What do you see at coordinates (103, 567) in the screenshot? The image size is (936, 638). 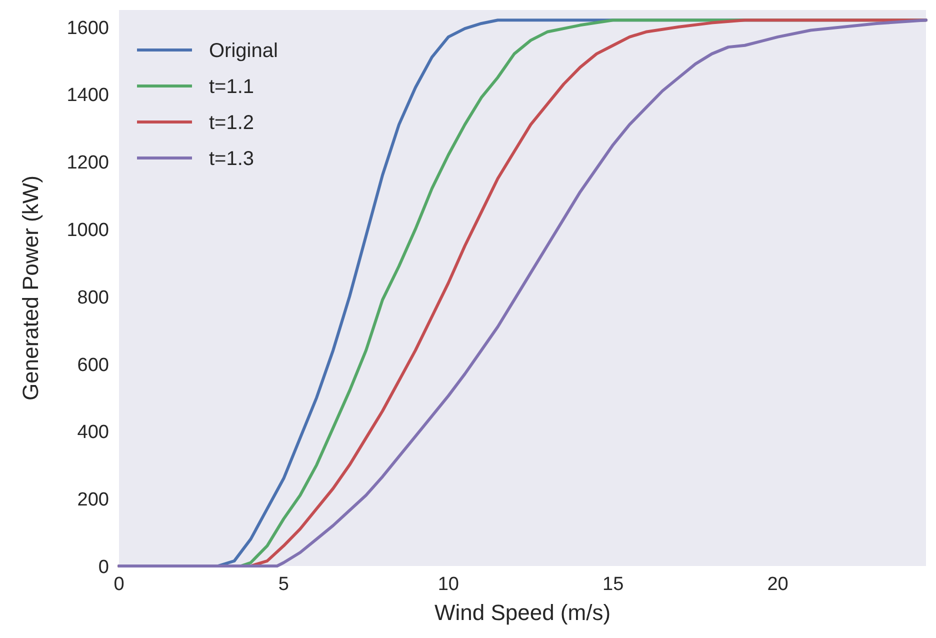 I see `y-tick-label: 0` at bounding box center [103, 567].